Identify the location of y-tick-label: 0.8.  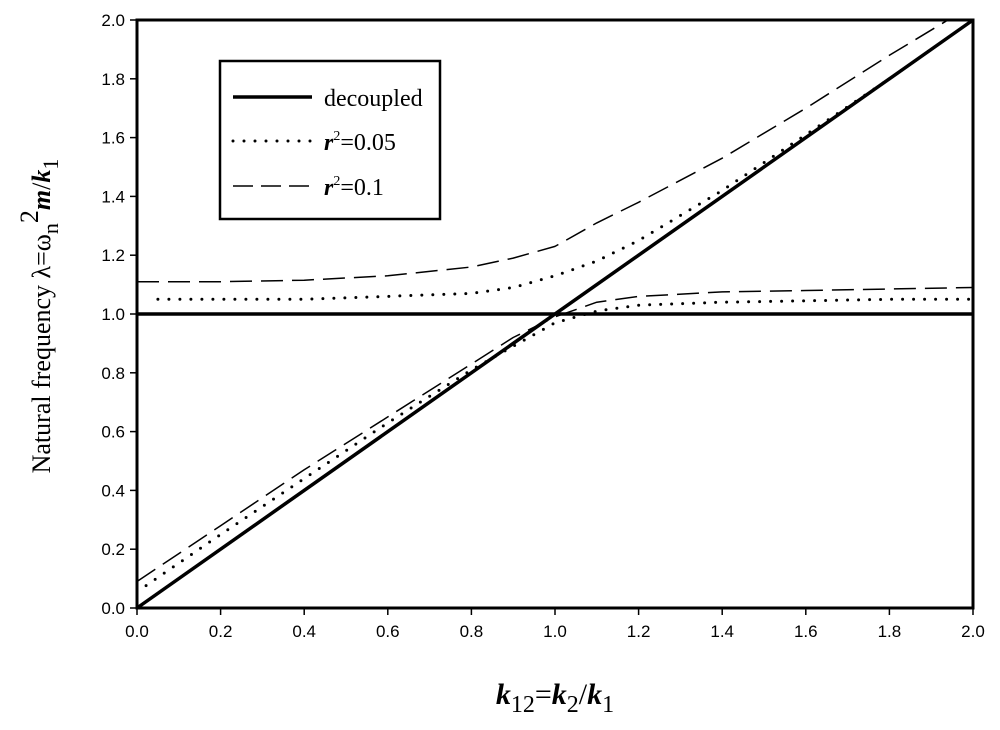
(113, 373).